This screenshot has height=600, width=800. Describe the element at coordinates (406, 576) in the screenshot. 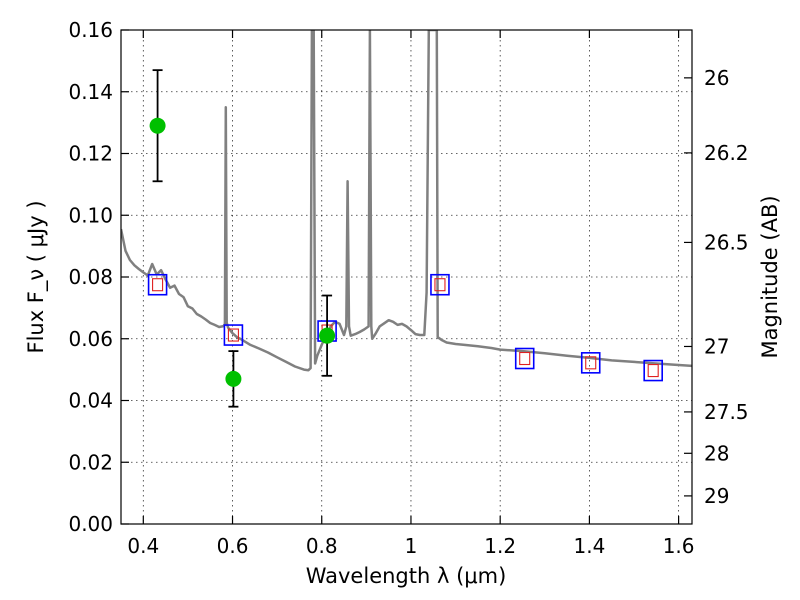

I see `x-axis-label: Wavelength λ (μm)` at that location.